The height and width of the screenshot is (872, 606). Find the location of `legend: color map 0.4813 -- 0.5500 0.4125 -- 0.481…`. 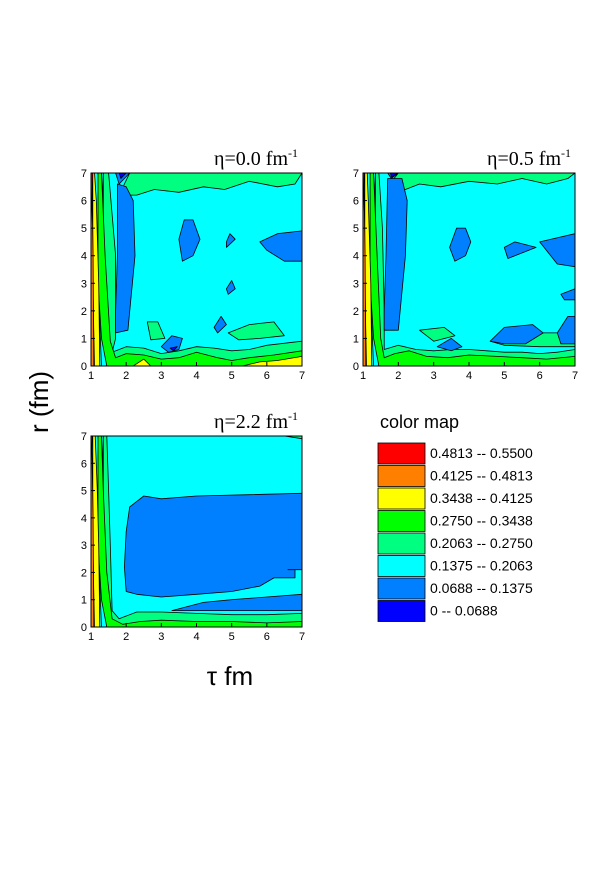

legend: color map 0.4813 -- 0.5500 0.4125 -- 0.481… is located at coordinates (455, 517).